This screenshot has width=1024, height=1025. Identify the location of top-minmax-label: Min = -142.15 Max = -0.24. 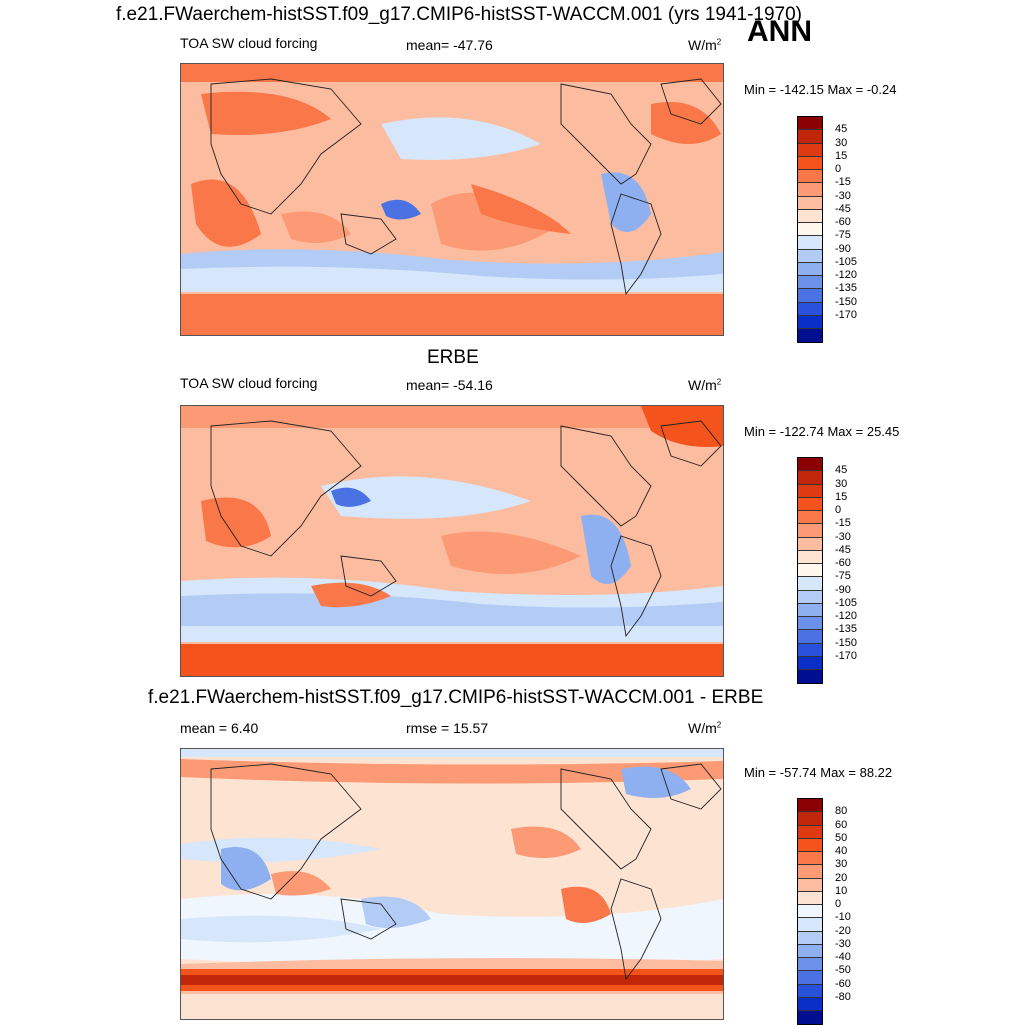
(820, 89).